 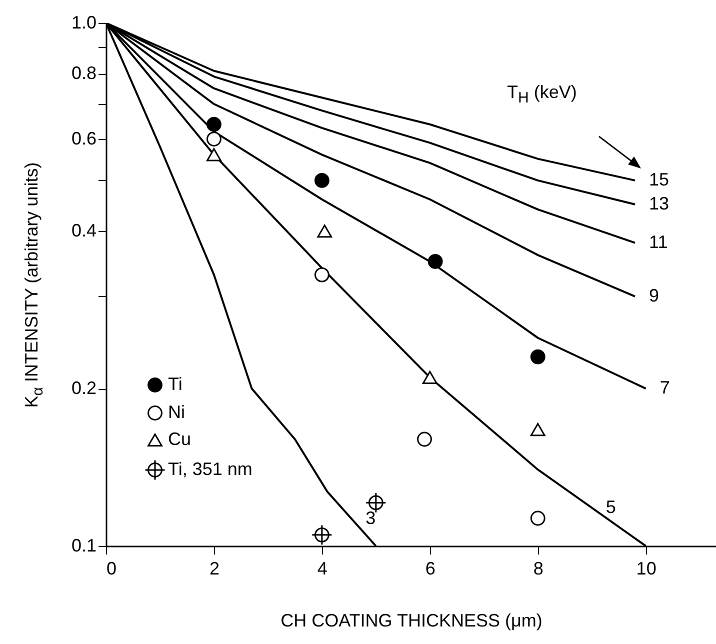 What do you see at coordinates (430, 568) in the screenshot?
I see `x-tick-label: 6` at bounding box center [430, 568].